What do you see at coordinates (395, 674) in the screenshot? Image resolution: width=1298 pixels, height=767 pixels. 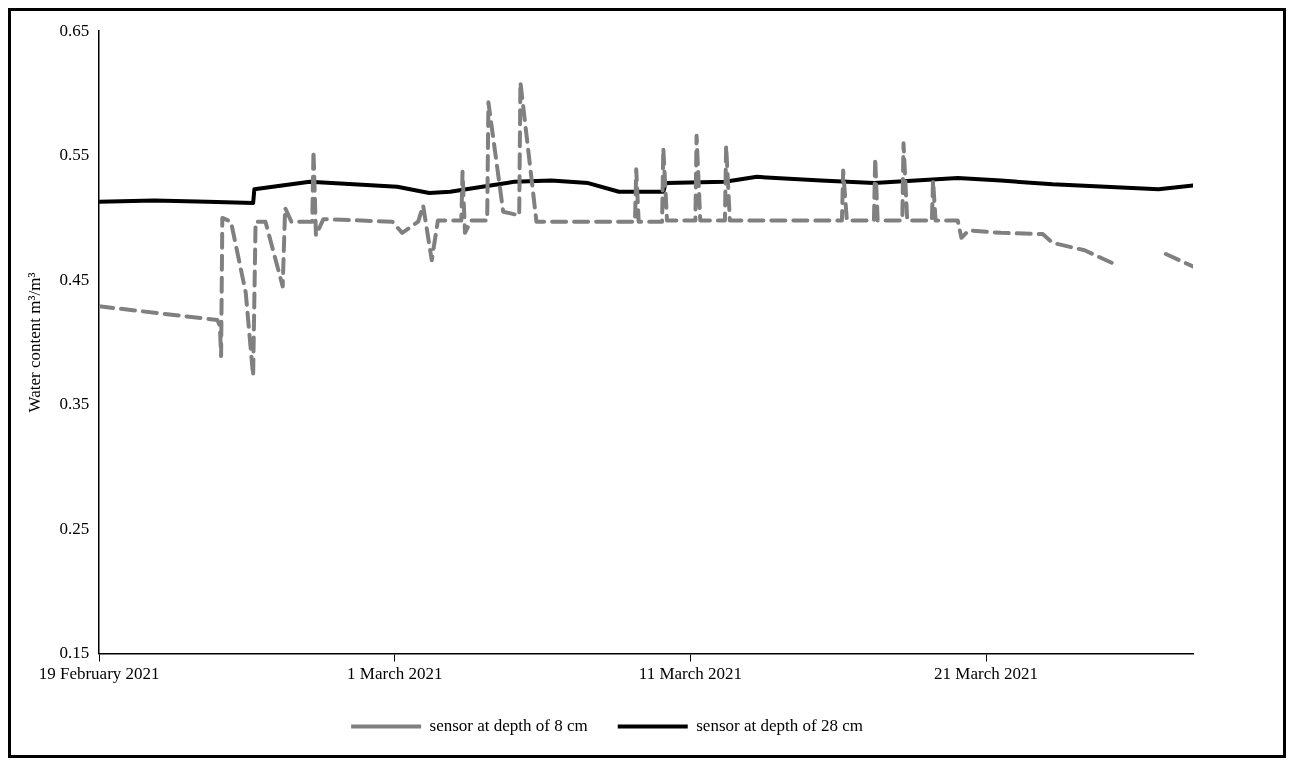 I see `x-tick-label: 1 March 2021` at bounding box center [395, 674].